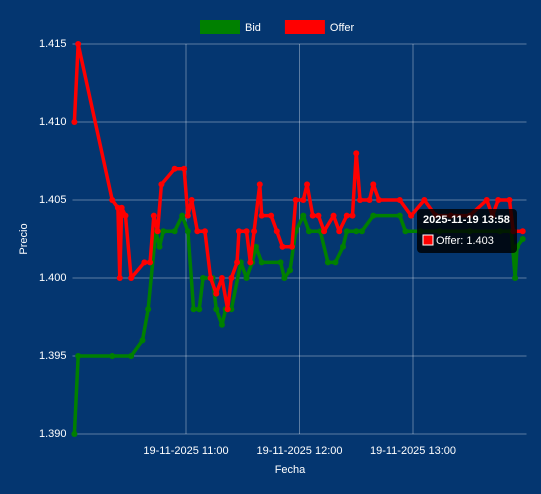 The width and height of the screenshot is (541, 494). What do you see at coordinates (466, 220) in the screenshot?
I see `tooltip-title: 2025-11-19 13:58` at bounding box center [466, 220].